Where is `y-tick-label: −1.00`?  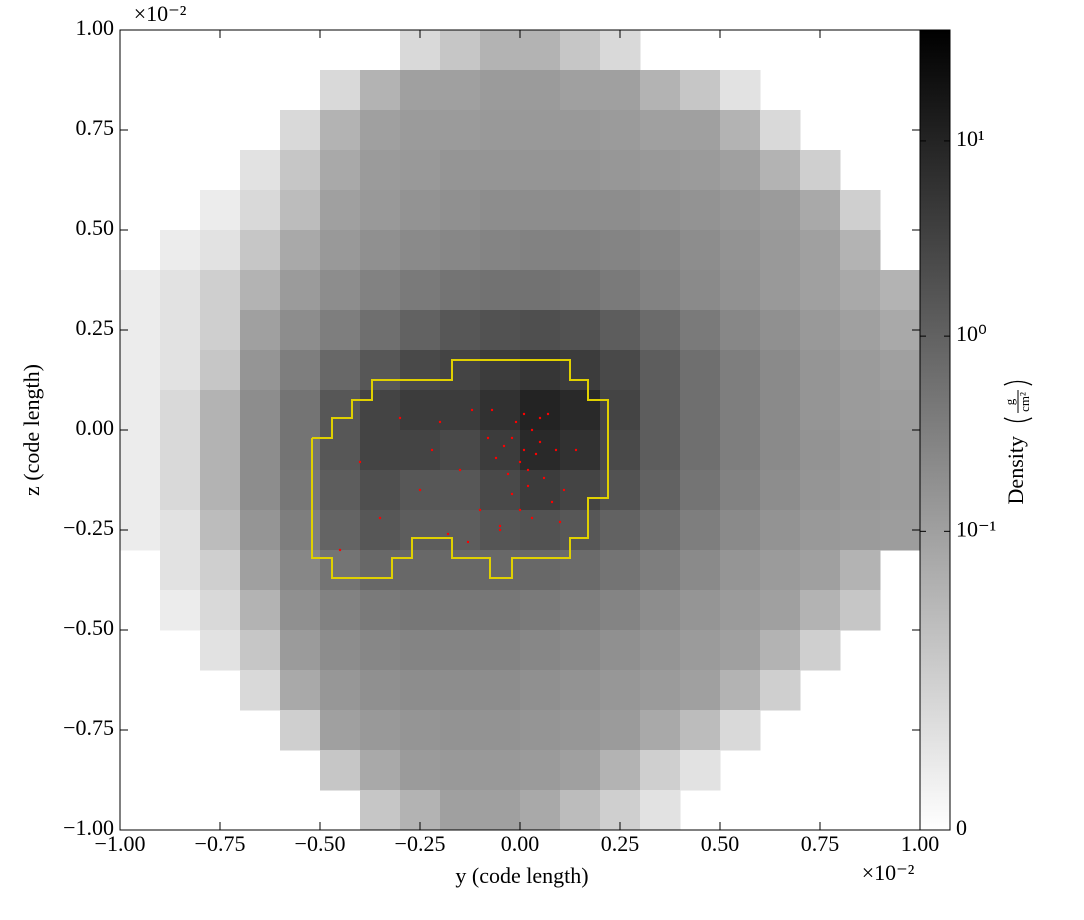
y-tick-label: −1.00 is located at coordinates (88, 827).